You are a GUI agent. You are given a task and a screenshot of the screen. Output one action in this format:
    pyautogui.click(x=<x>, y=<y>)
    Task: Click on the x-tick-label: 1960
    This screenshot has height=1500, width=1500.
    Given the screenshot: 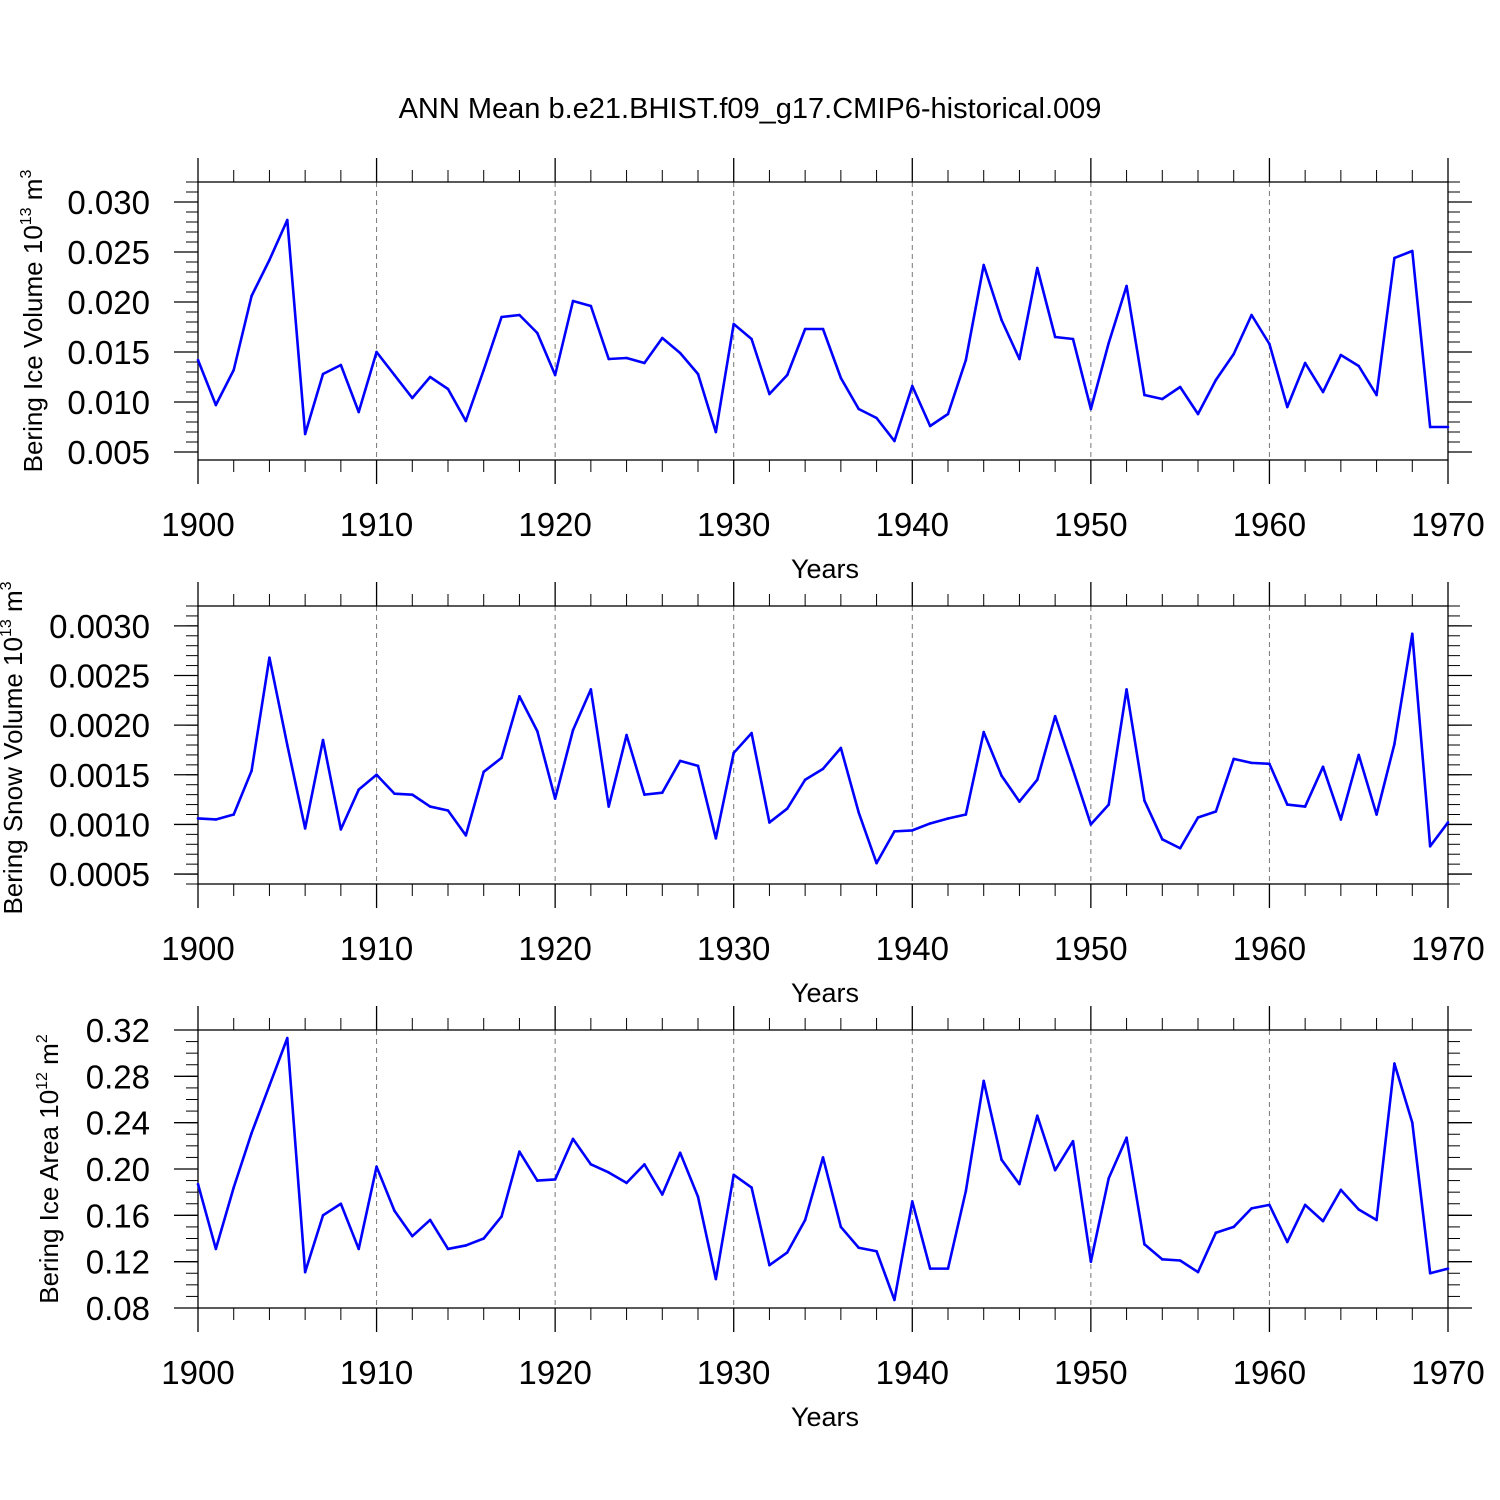 What is the action you would take?
    pyautogui.click(x=1269, y=1372)
    